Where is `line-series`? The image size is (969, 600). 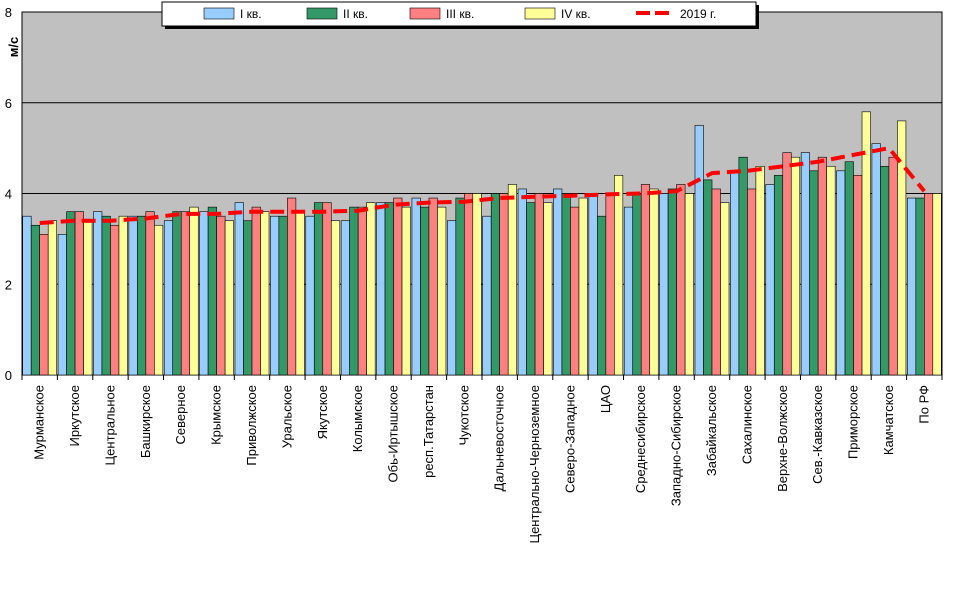 line-series is located at coordinates (482, 185).